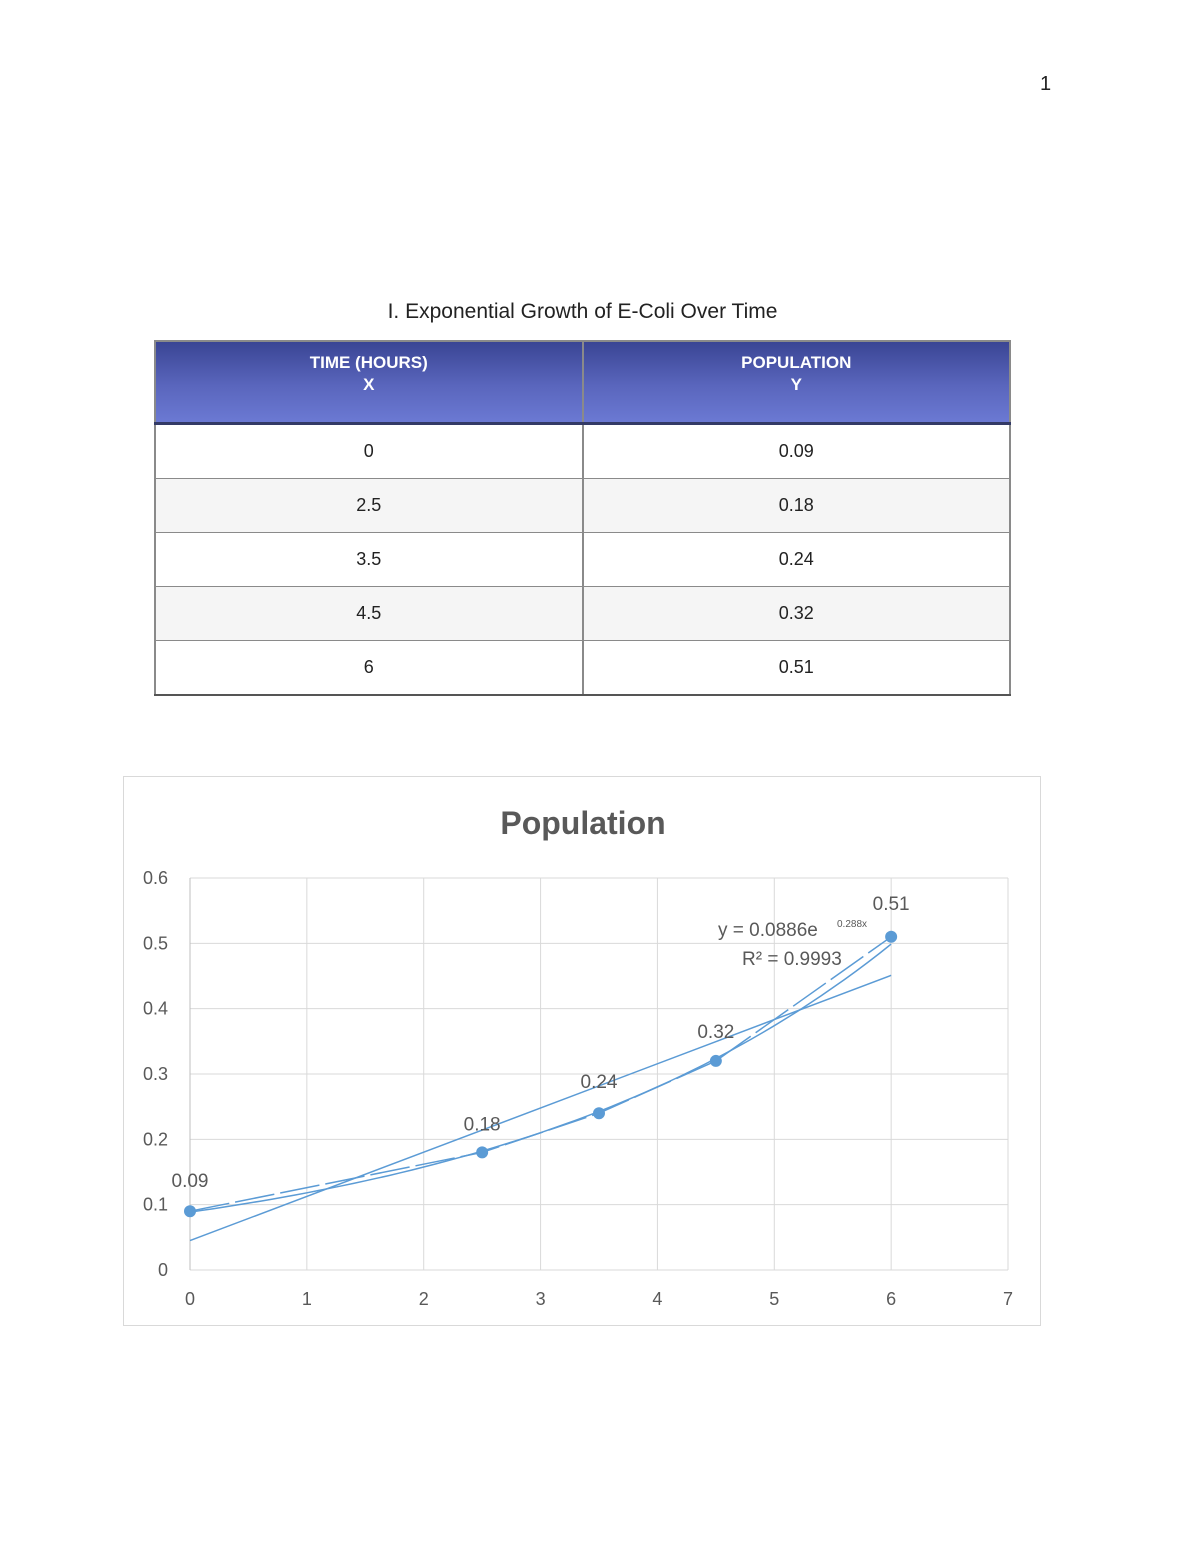  Describe the element at coordinates (369, 667) in the screenshot. I see `cell-time: 6` at that location.